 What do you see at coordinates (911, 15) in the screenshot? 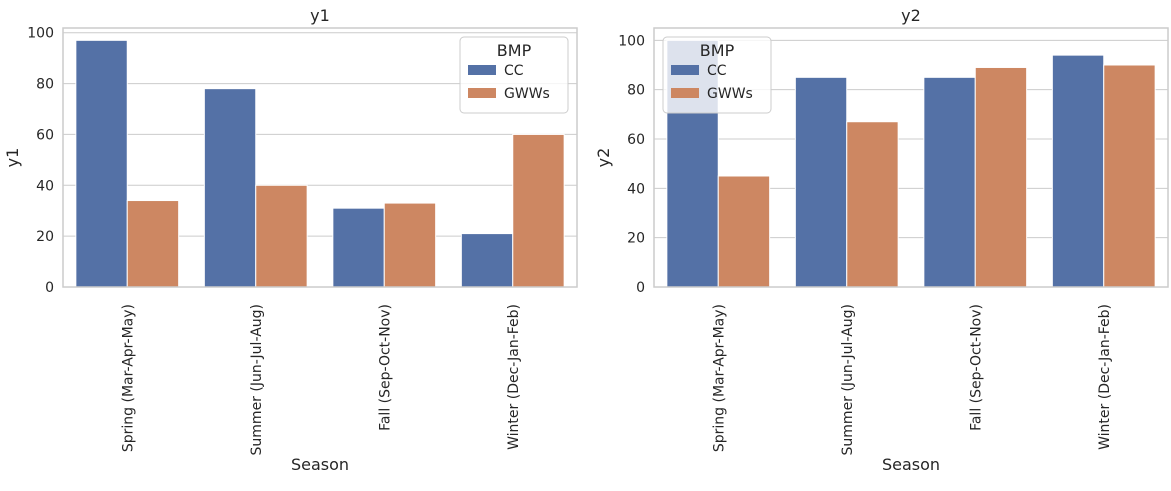
I see `chart-title: y2` at bounding box center [911, 15].